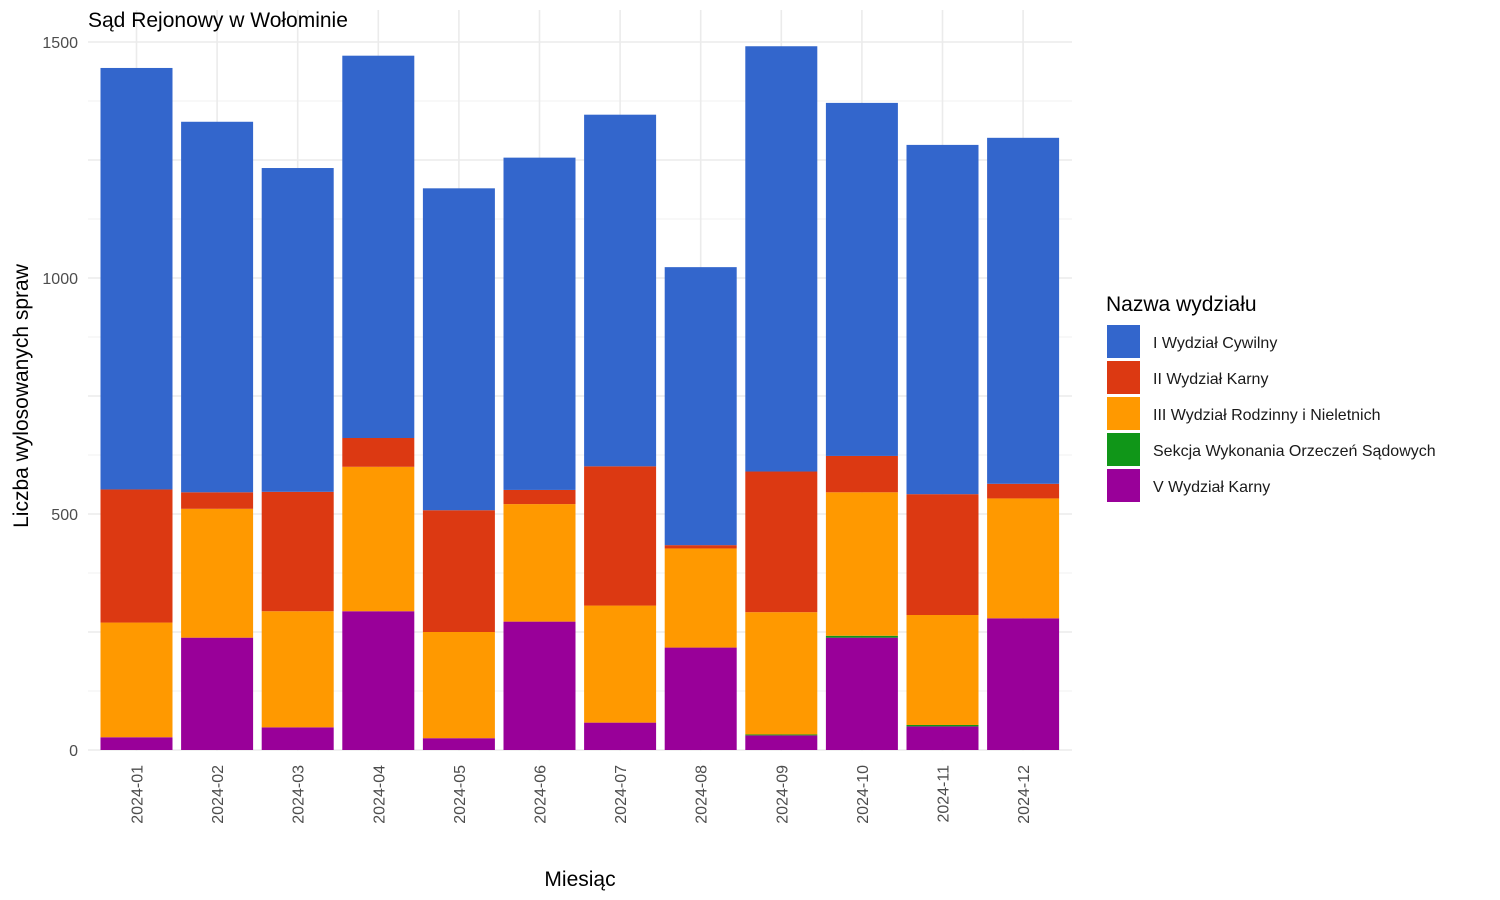 This screenshot has height=900, width=1500. What do you see at coordinates (1181, 304) in the screenshot?
I see `legend-title: Nazwa wydziału` at bounding box center [1181, 304].